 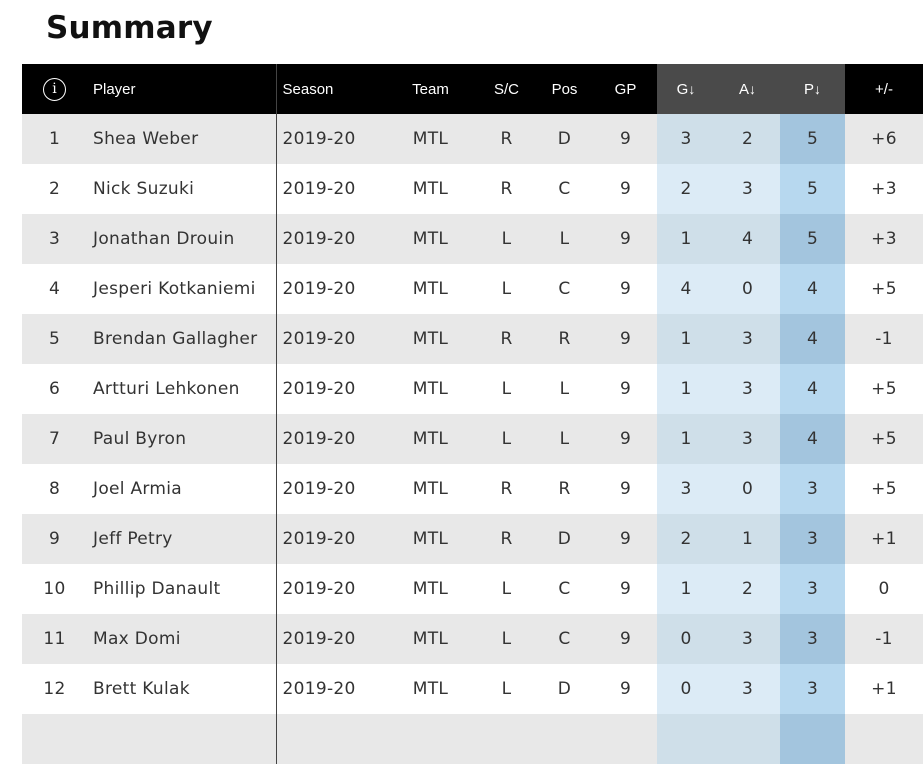 What do you see at coordinates (181, 139) in the screenshot?
I see `player-cell: Shea Weber` at bounding box center [181, 139].